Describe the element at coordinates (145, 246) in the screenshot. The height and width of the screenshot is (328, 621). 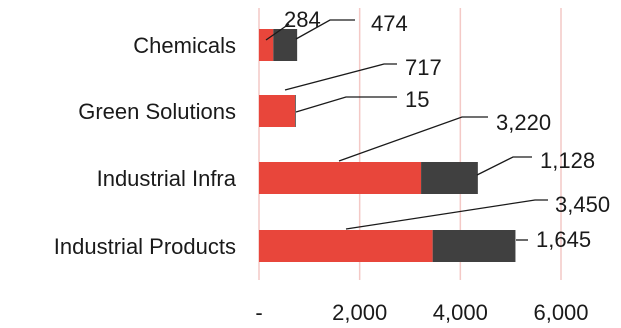
I see `category-label-industrial-products: Industrial Products` at that location.